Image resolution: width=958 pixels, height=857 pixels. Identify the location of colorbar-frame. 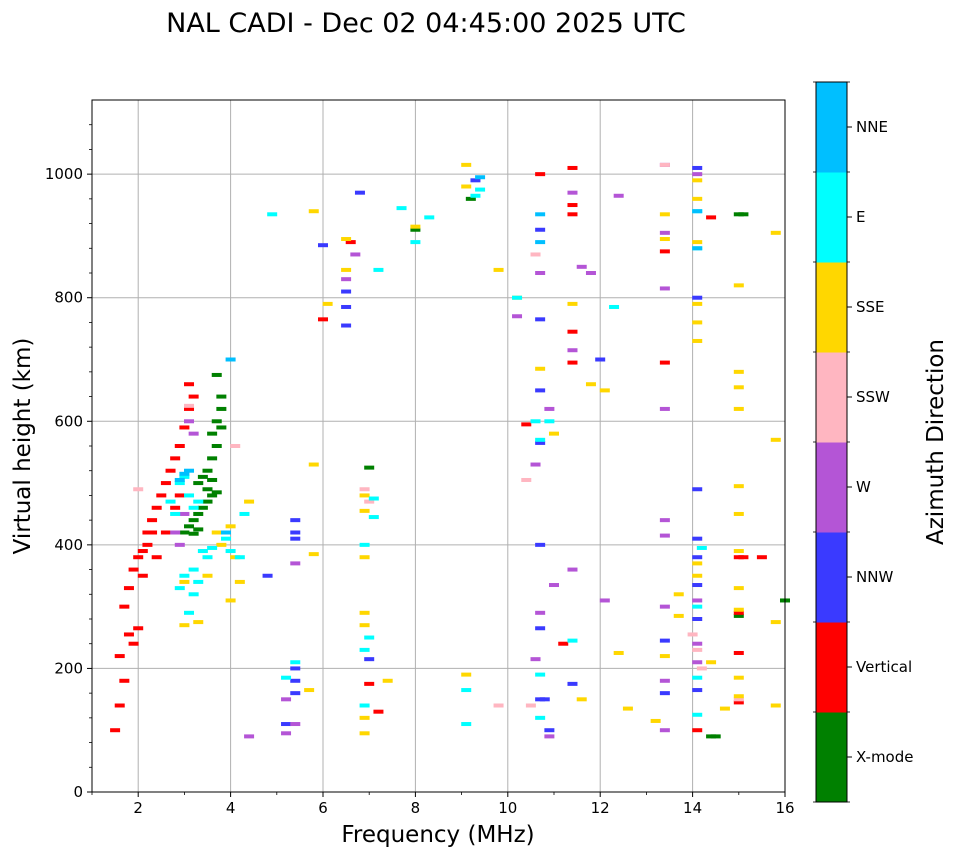
(831, 442).